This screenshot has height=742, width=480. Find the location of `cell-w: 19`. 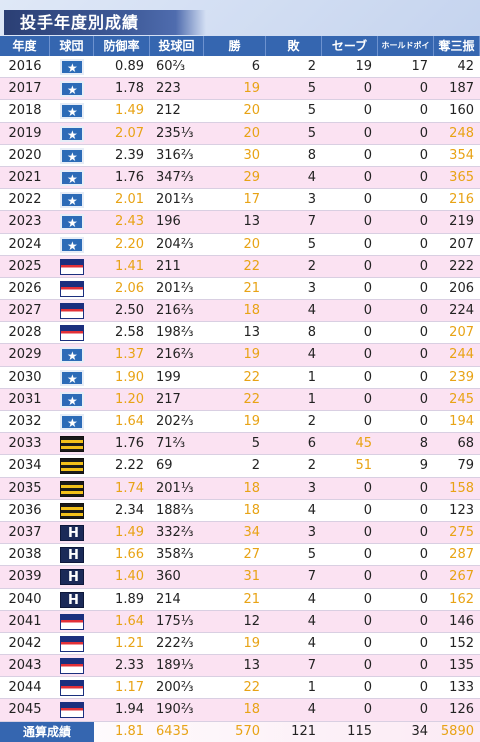

cell-w: 19 is located at coordinates (251, 355).